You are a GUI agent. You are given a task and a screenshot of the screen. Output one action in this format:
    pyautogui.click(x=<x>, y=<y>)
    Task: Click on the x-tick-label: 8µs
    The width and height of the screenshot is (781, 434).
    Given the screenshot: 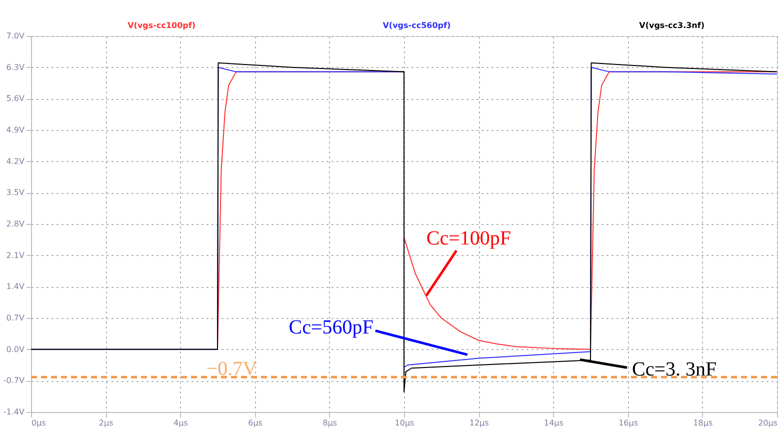 What is the action you would take?
    pyautogui.click(x=330, y=423)
    